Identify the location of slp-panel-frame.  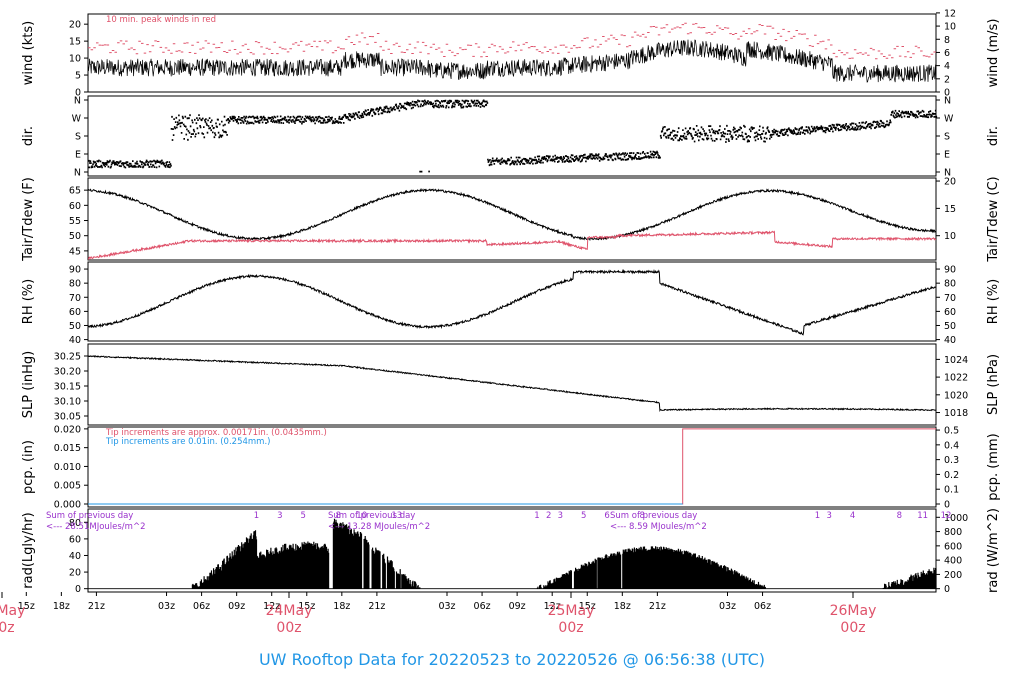
(512, 384).